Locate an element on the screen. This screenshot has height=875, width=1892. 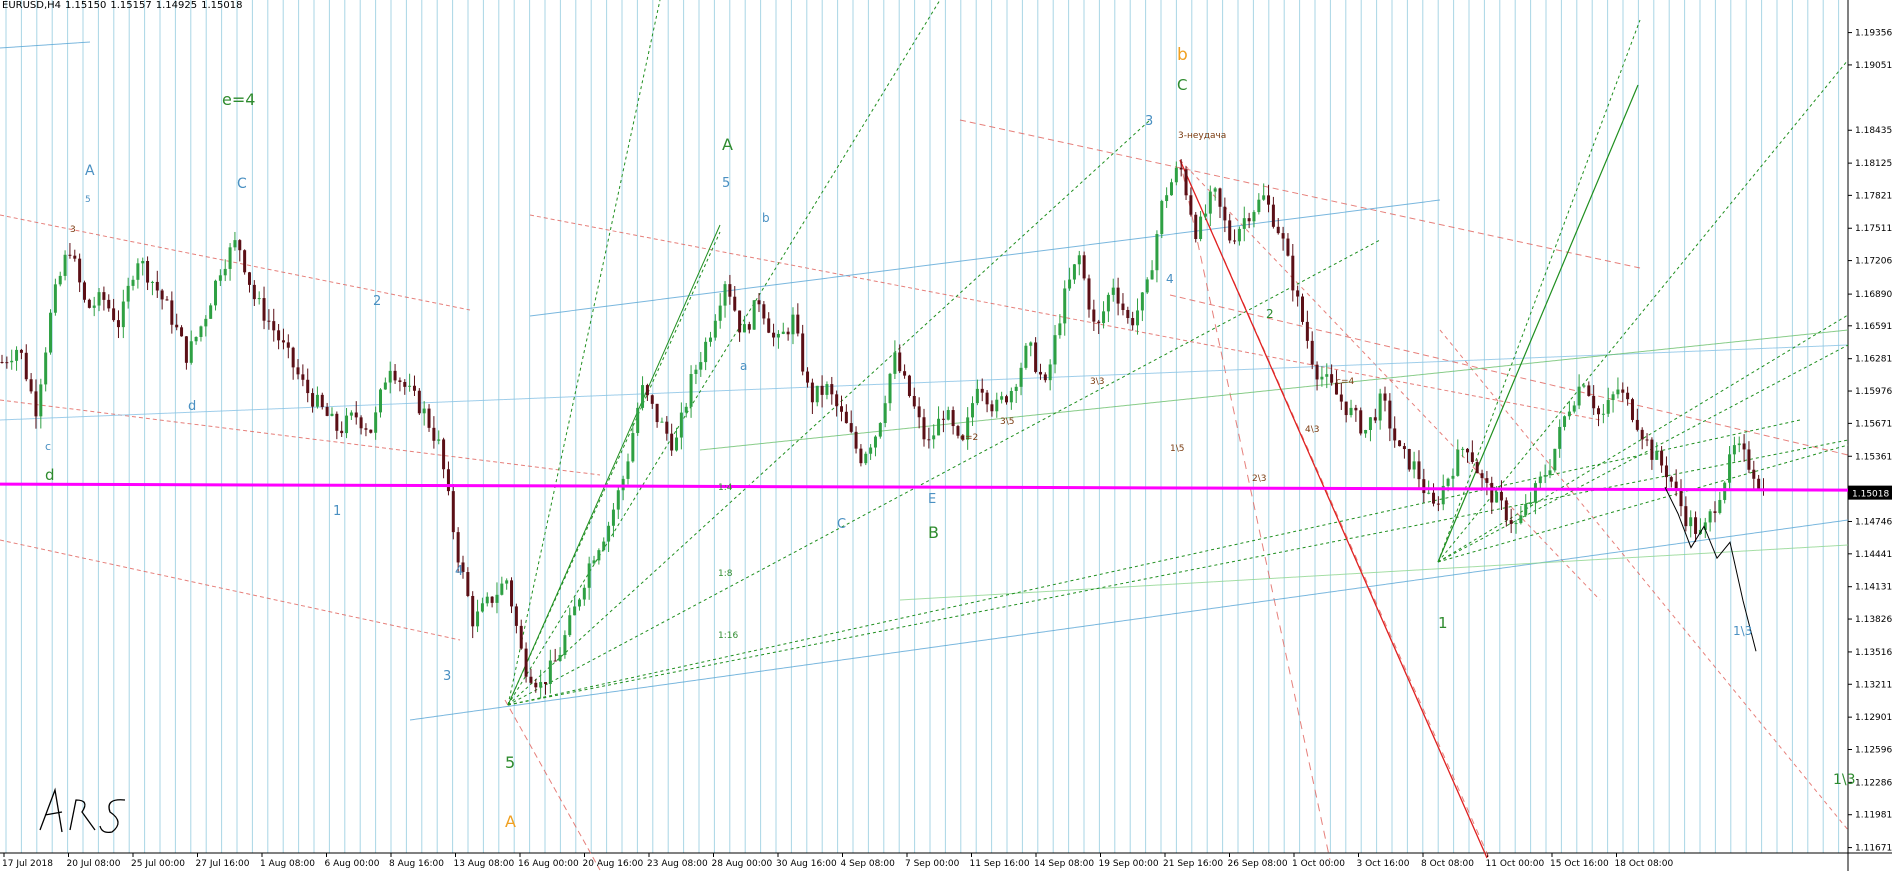
x-tick-label: 6 Aug 00:00 is located at coordinates (352, 864).